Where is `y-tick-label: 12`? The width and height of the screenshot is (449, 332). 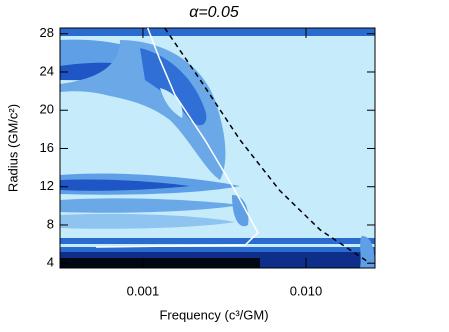 y-tick-label: 12 is located at coordinates (47, 185).